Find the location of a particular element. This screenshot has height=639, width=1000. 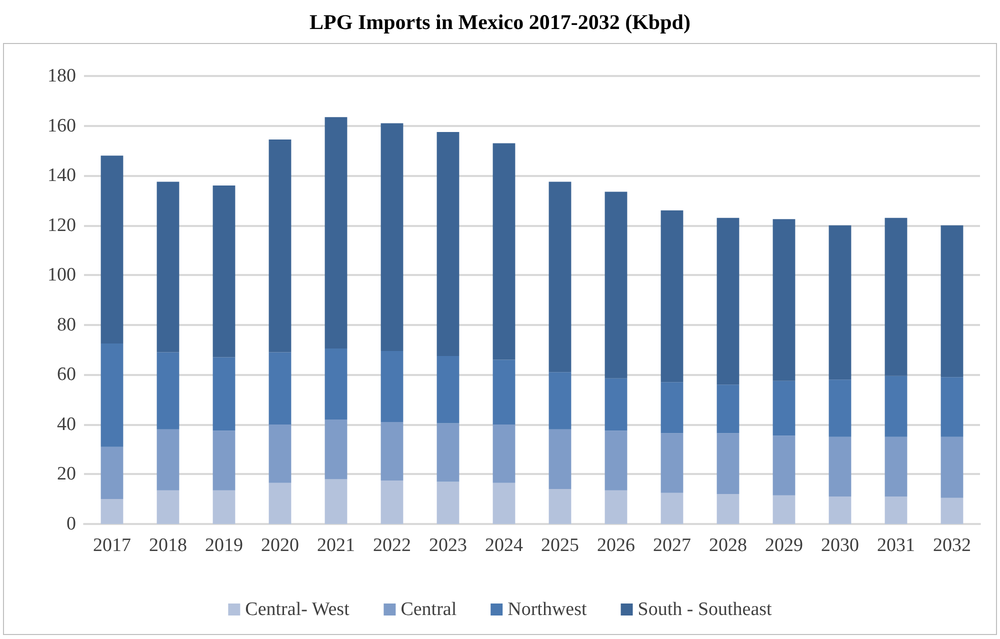

y-tick-label: 40 is located at coordinates (66, 424).